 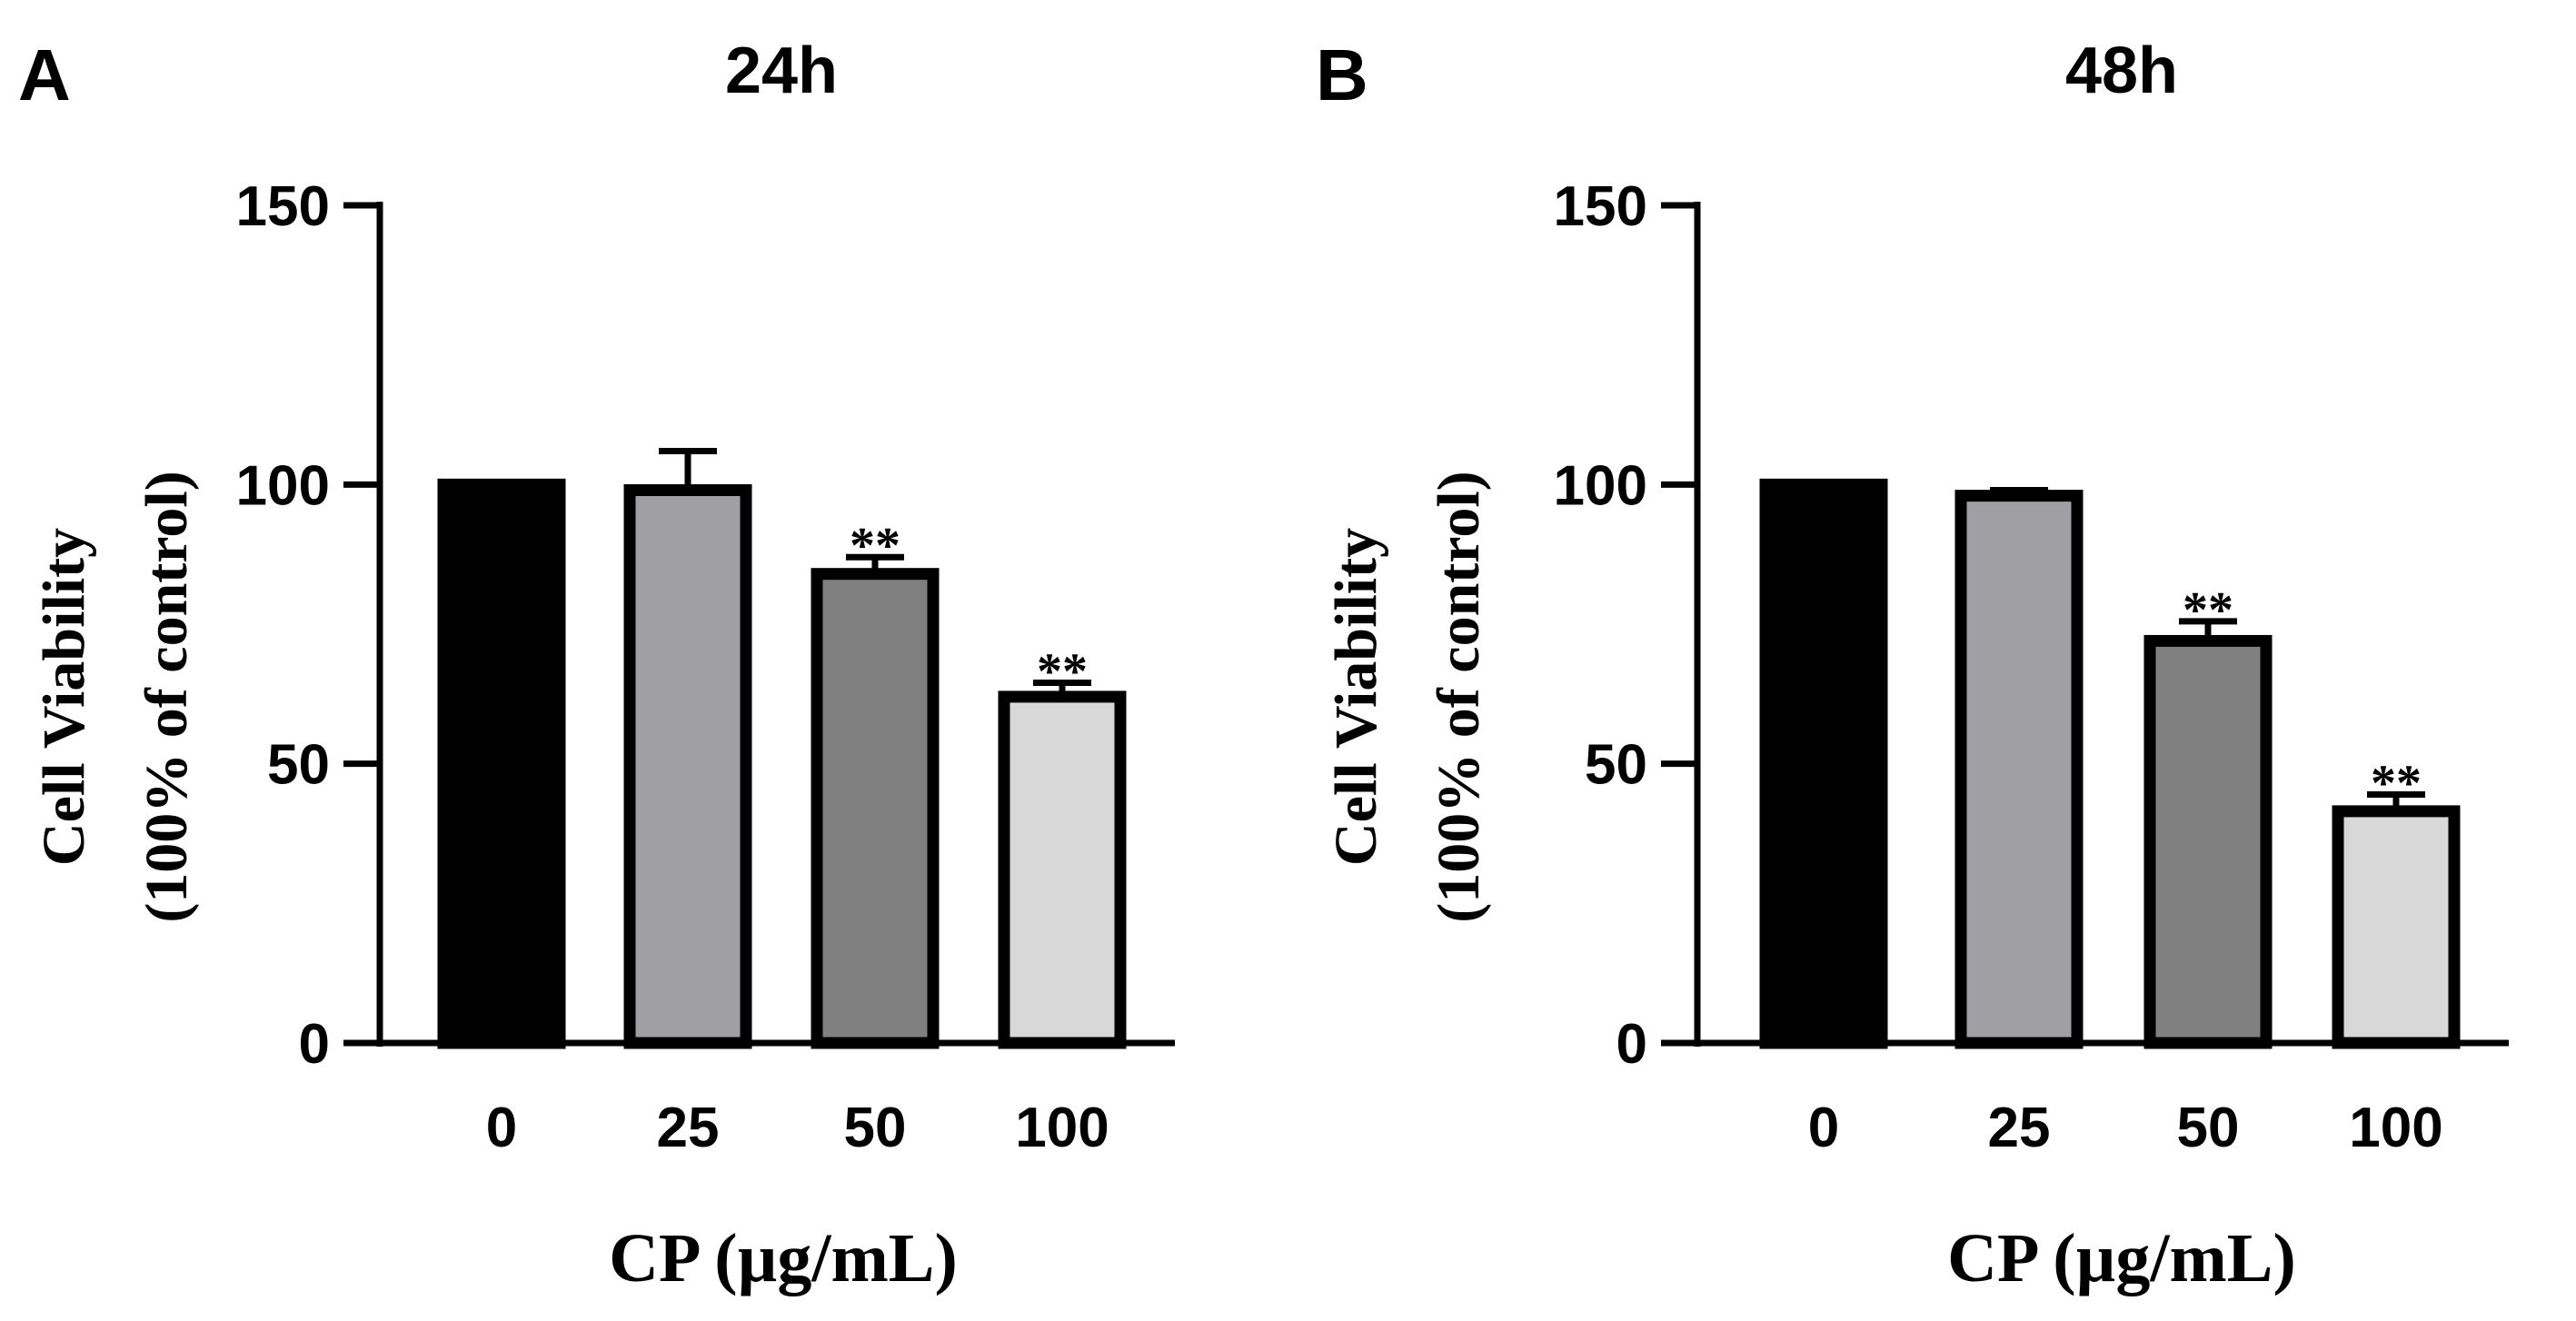 What do you see at coordinates (1342, 75) in the screenshot?
I see `panel-label: B` at bounding box center [1342, 75].